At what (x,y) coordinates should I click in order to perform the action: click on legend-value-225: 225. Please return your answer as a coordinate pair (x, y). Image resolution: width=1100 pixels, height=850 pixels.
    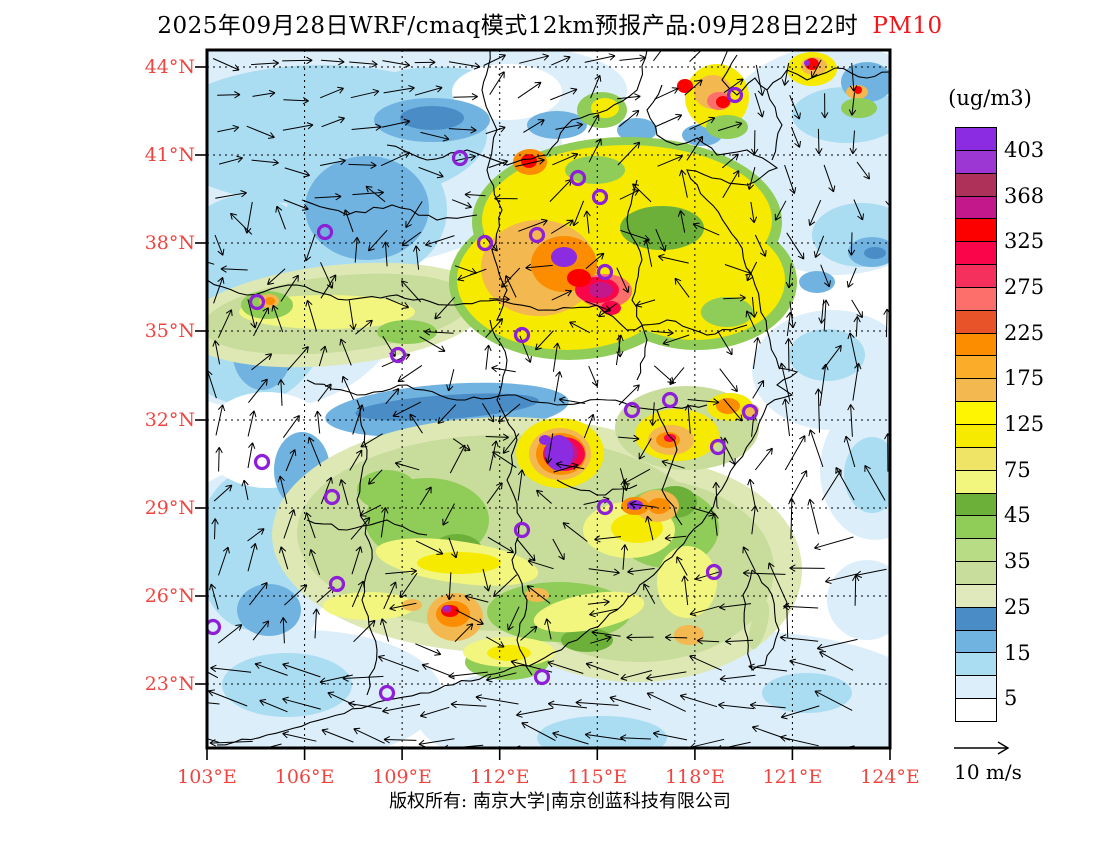
    Looking at the image, I should click on (1024, 332).